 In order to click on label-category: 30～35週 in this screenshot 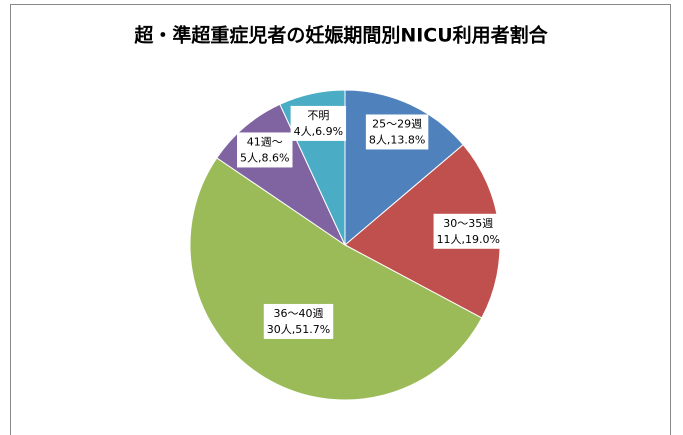, I will do `click(468, 223)`.